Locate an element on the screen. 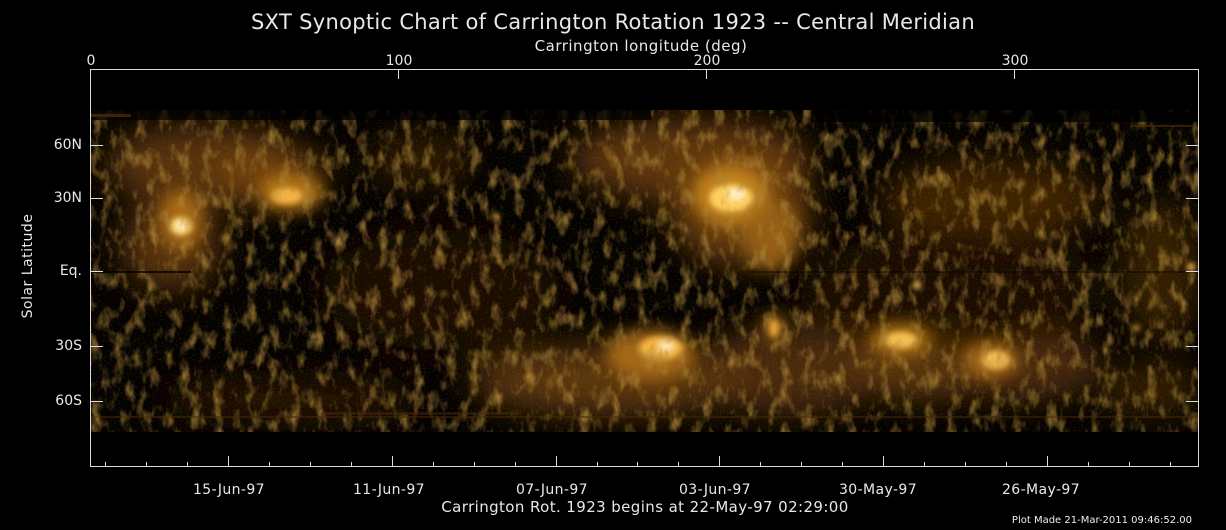  date-label-03-jun: 03-Jun-97 is located at coordinates (715, 490).